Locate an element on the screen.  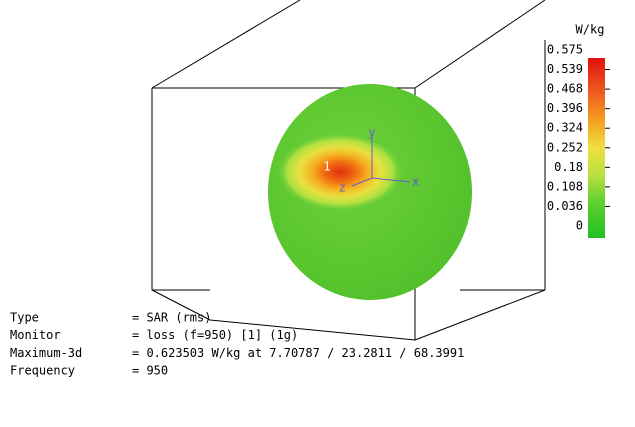
axis-label: x is located at coordinates (415, 182).